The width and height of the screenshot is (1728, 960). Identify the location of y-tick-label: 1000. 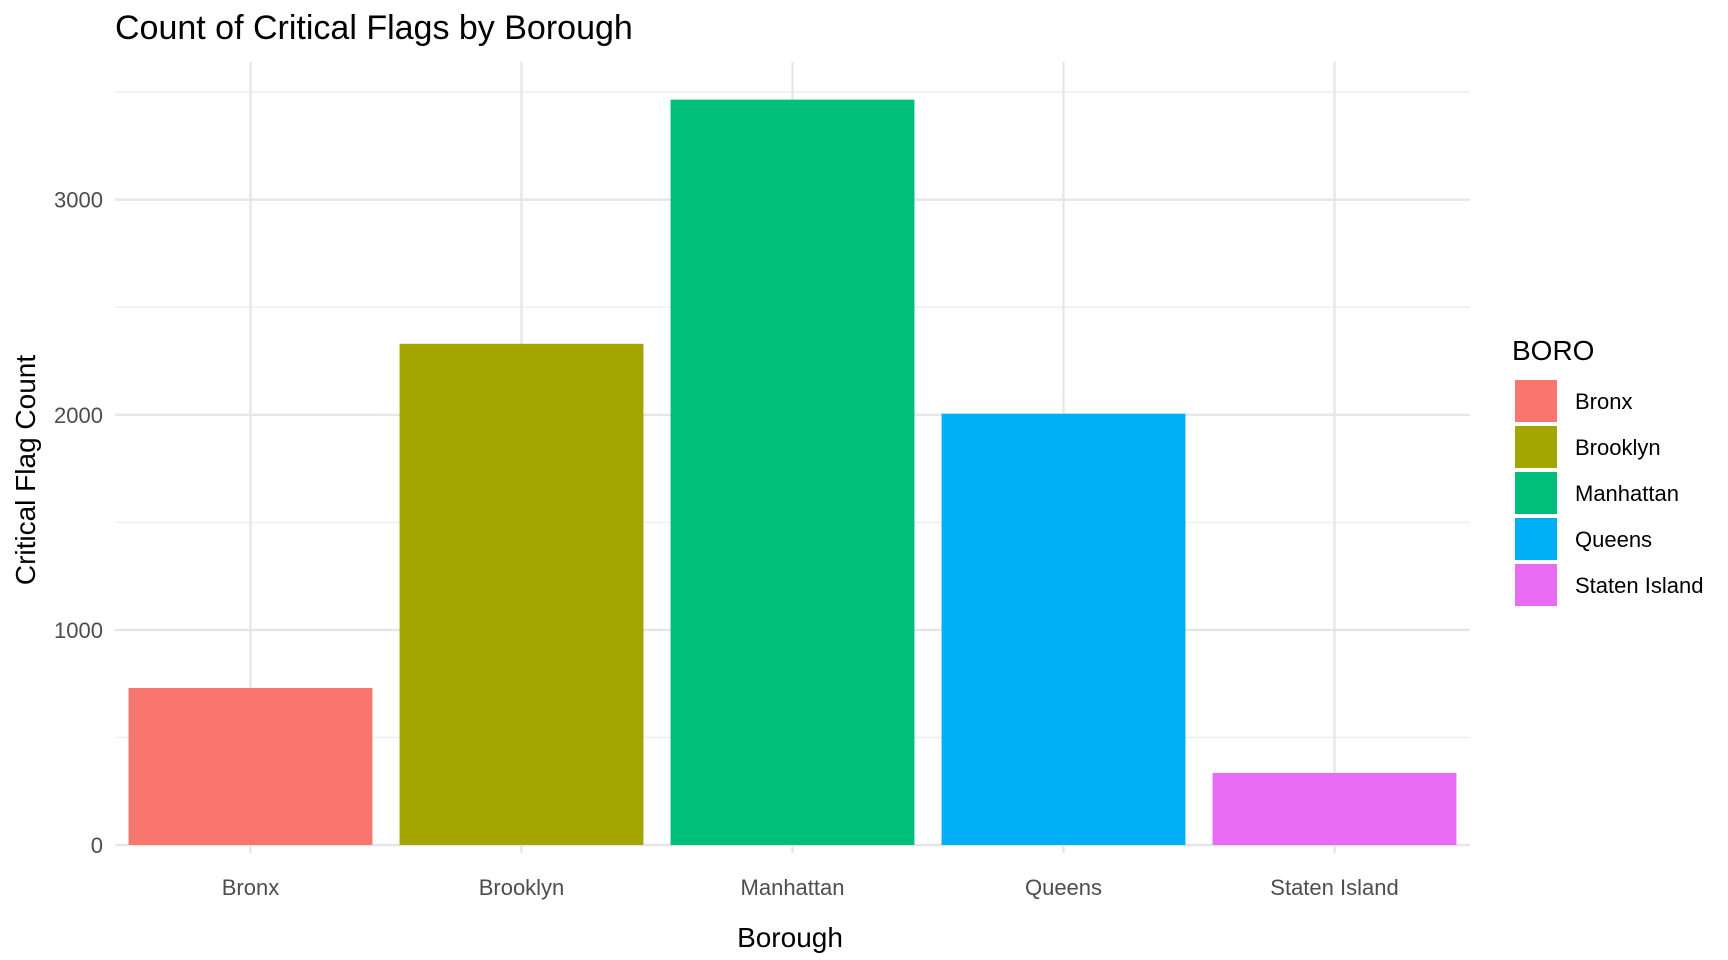
(78, 630).